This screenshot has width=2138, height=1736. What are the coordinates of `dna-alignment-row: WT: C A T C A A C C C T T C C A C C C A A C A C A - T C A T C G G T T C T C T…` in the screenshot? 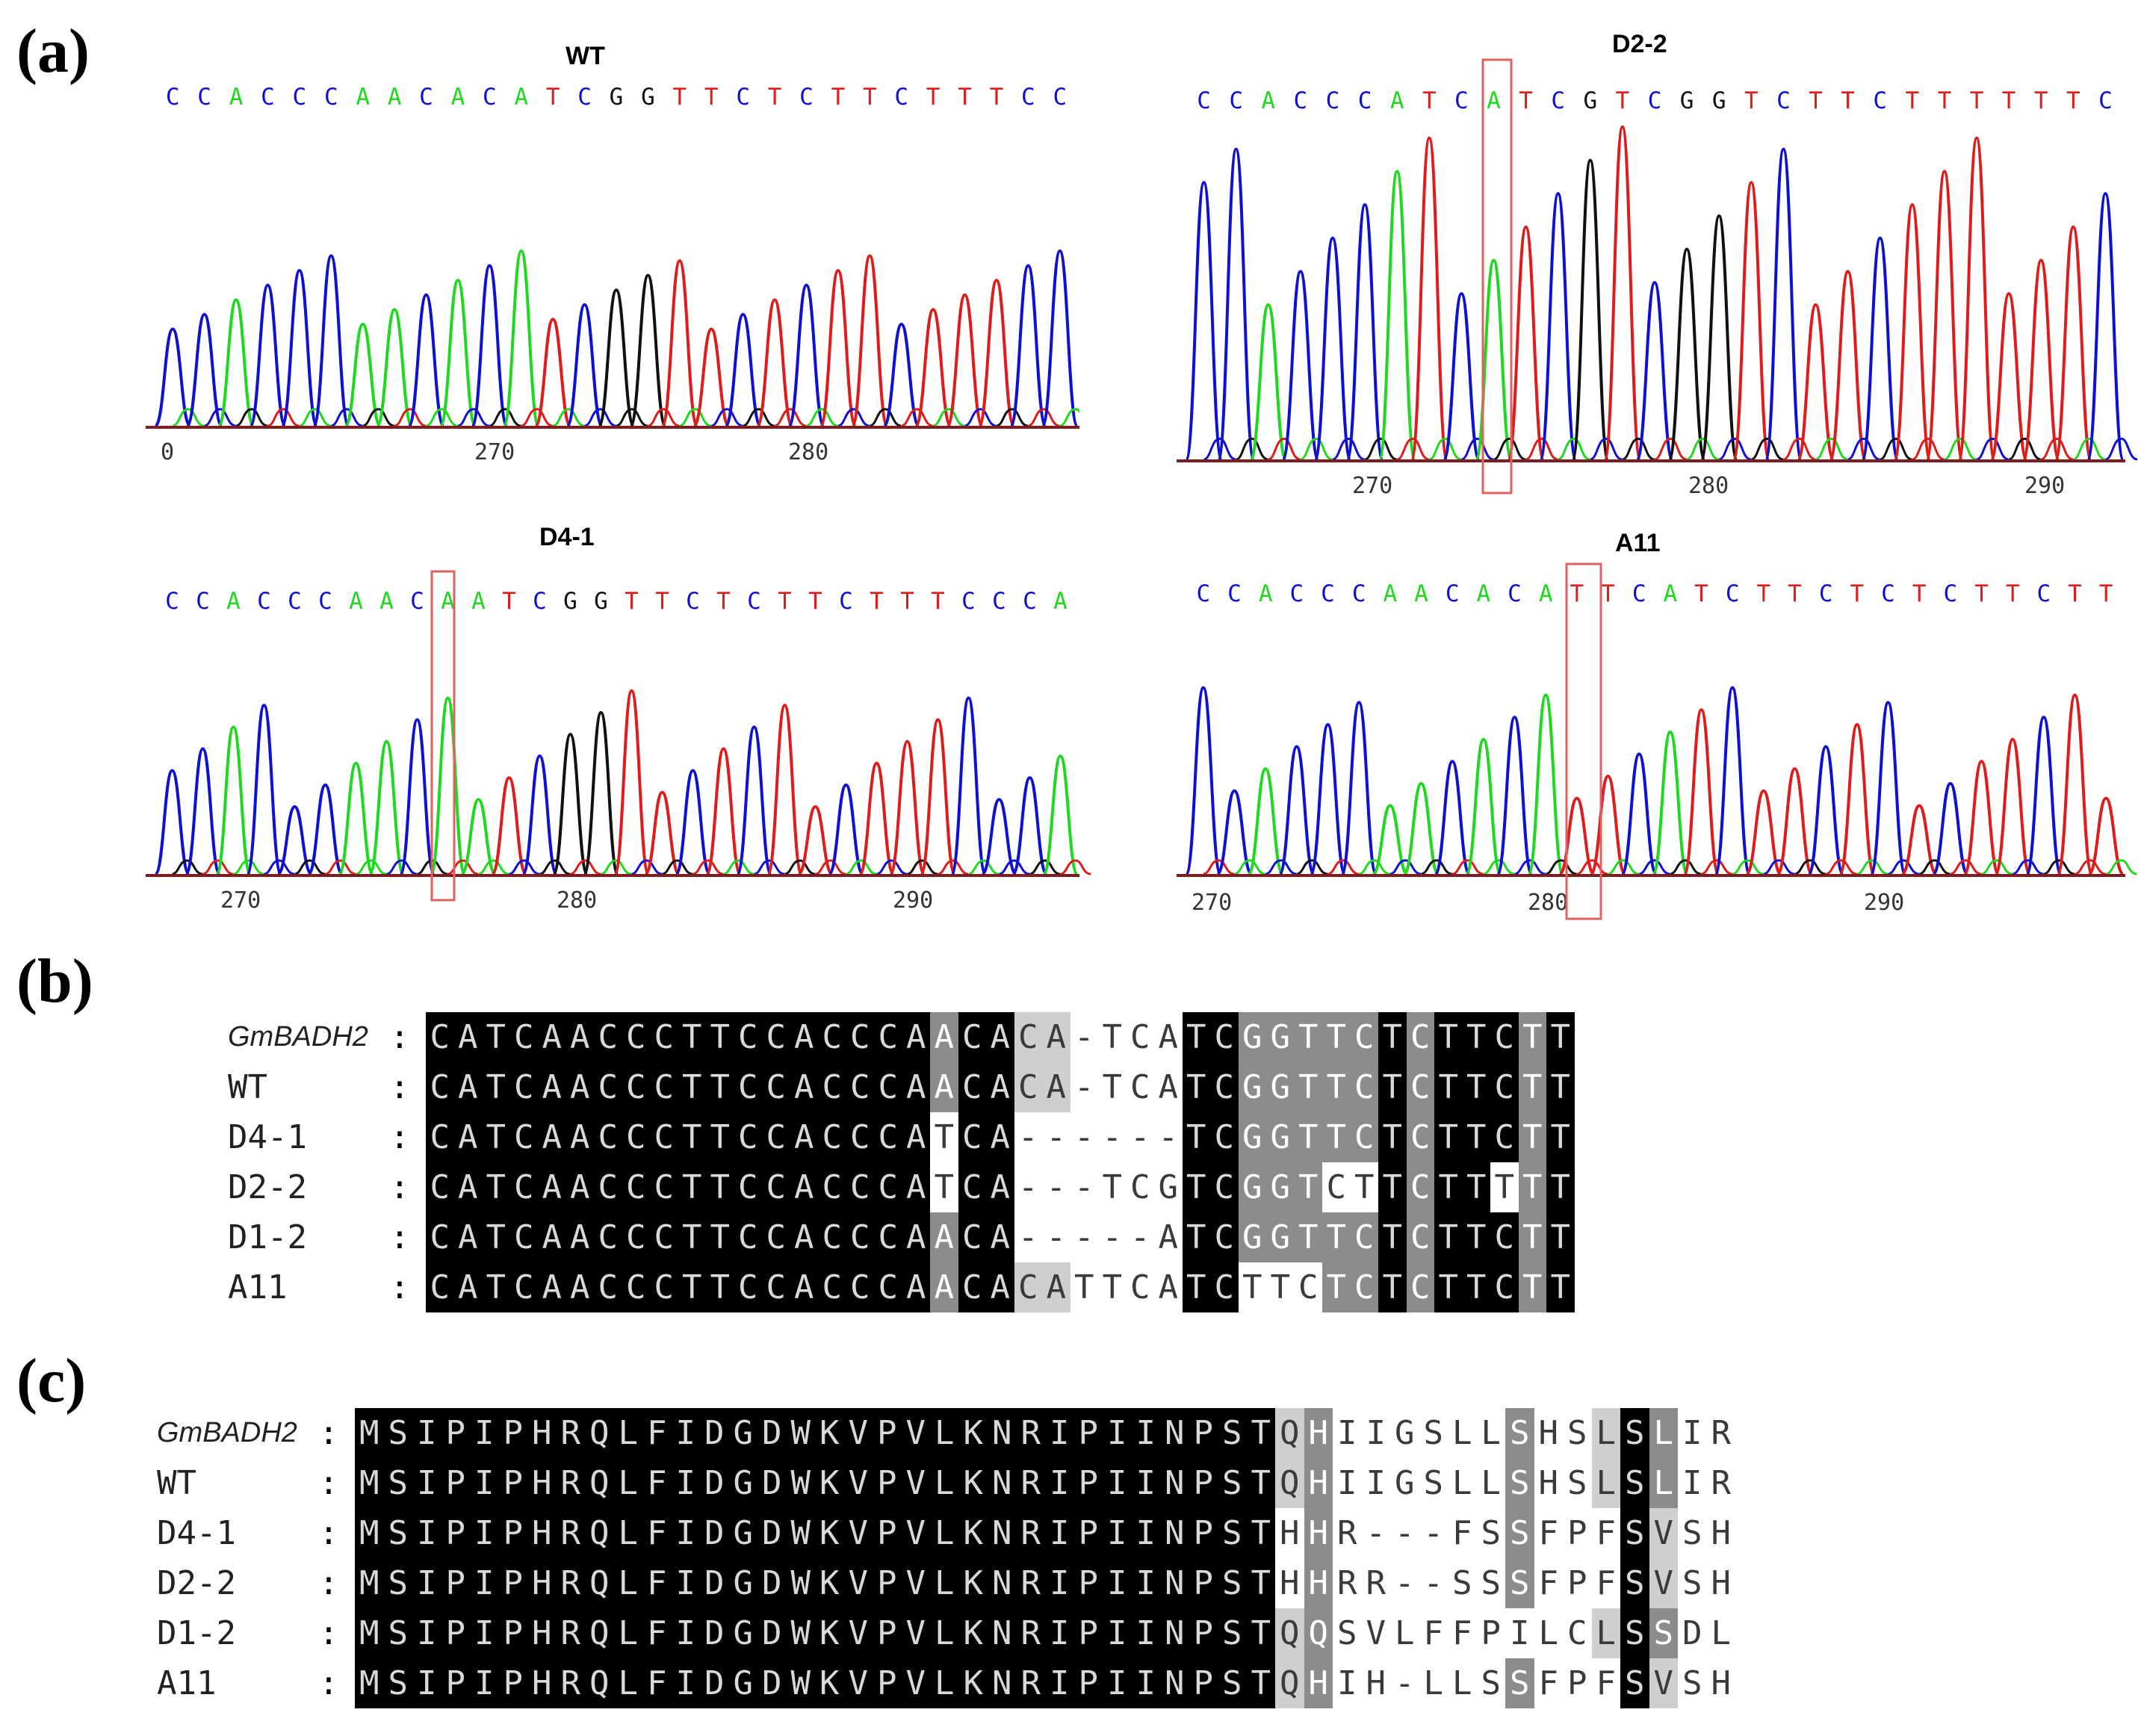 It's located at (901, 1087).